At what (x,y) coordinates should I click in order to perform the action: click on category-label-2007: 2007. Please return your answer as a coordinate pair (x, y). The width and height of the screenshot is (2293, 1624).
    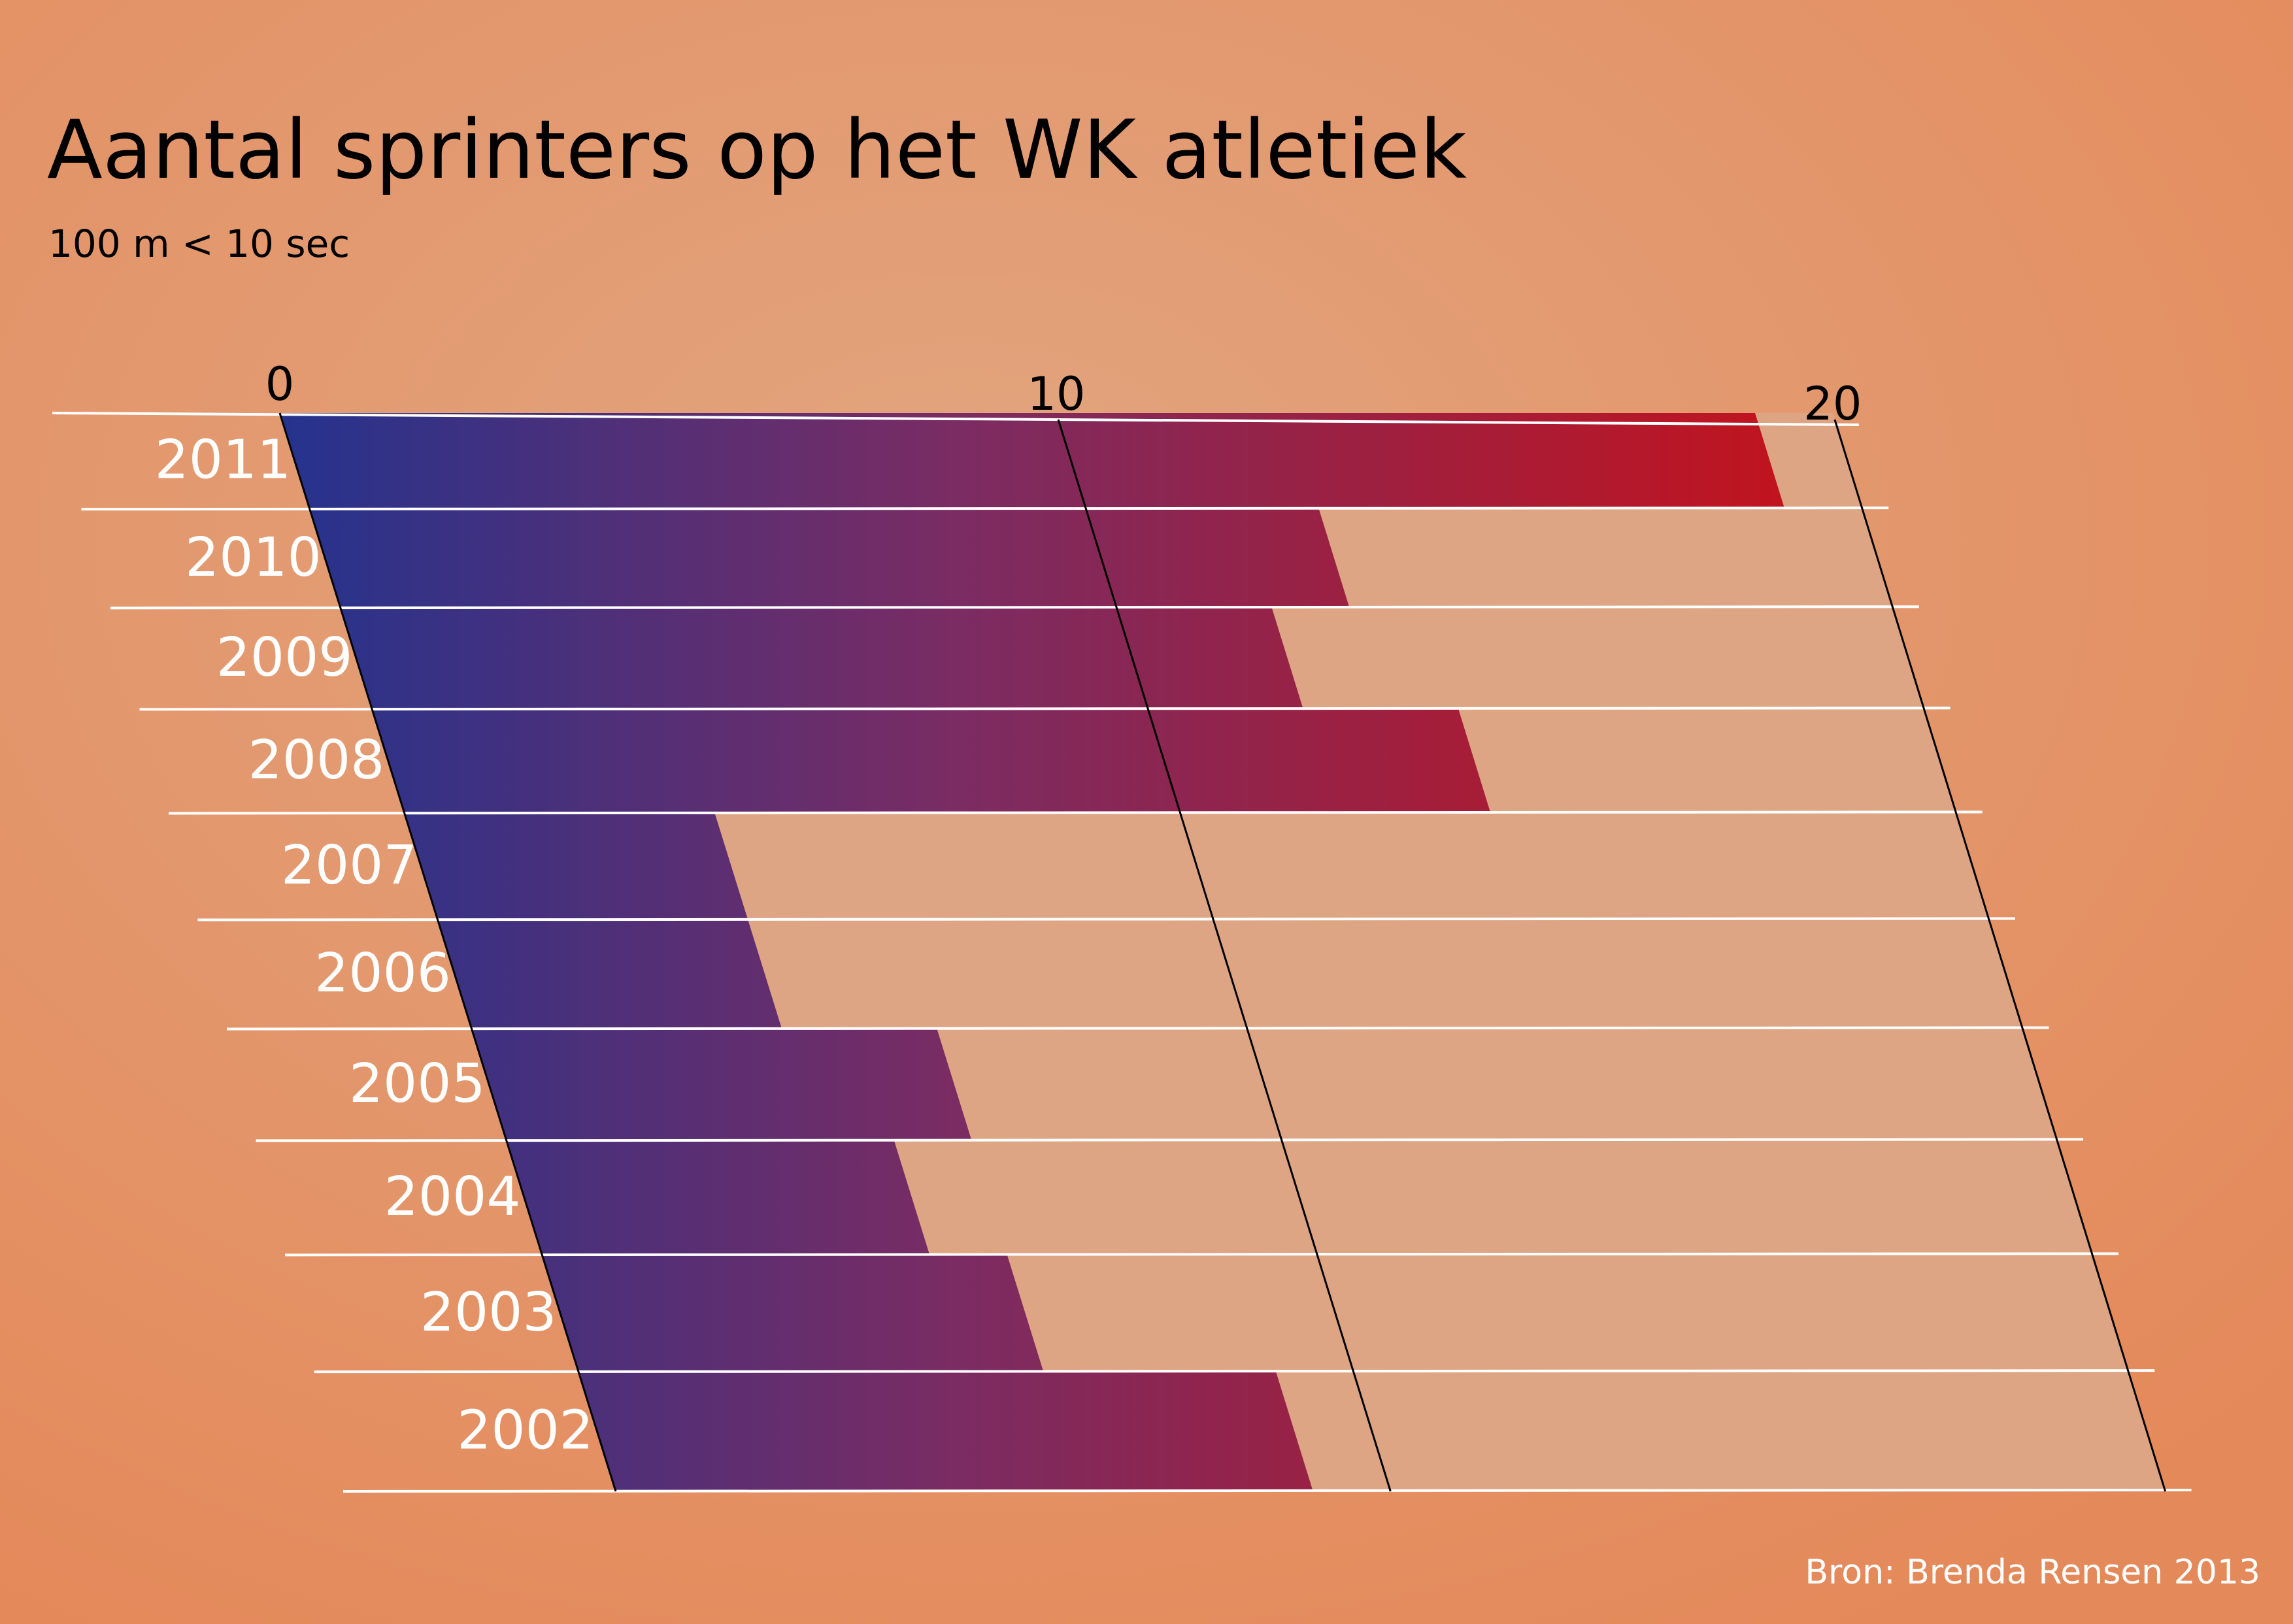
    Looking at the image, I should click on (349, 866).